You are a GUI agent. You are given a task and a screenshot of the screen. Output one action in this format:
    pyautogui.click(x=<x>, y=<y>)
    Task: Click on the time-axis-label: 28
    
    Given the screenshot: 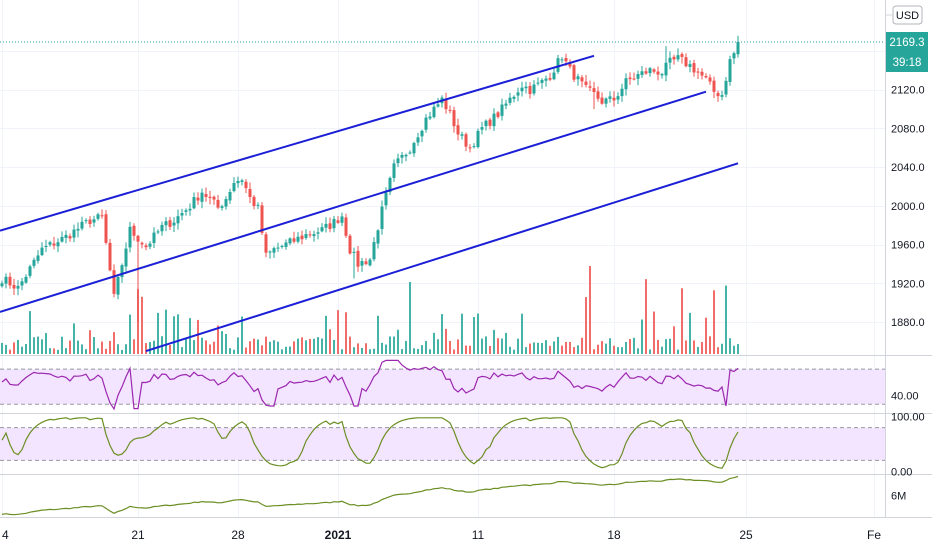 What is the action you would take?
    pyautogui.click(x=238, y=535)
    